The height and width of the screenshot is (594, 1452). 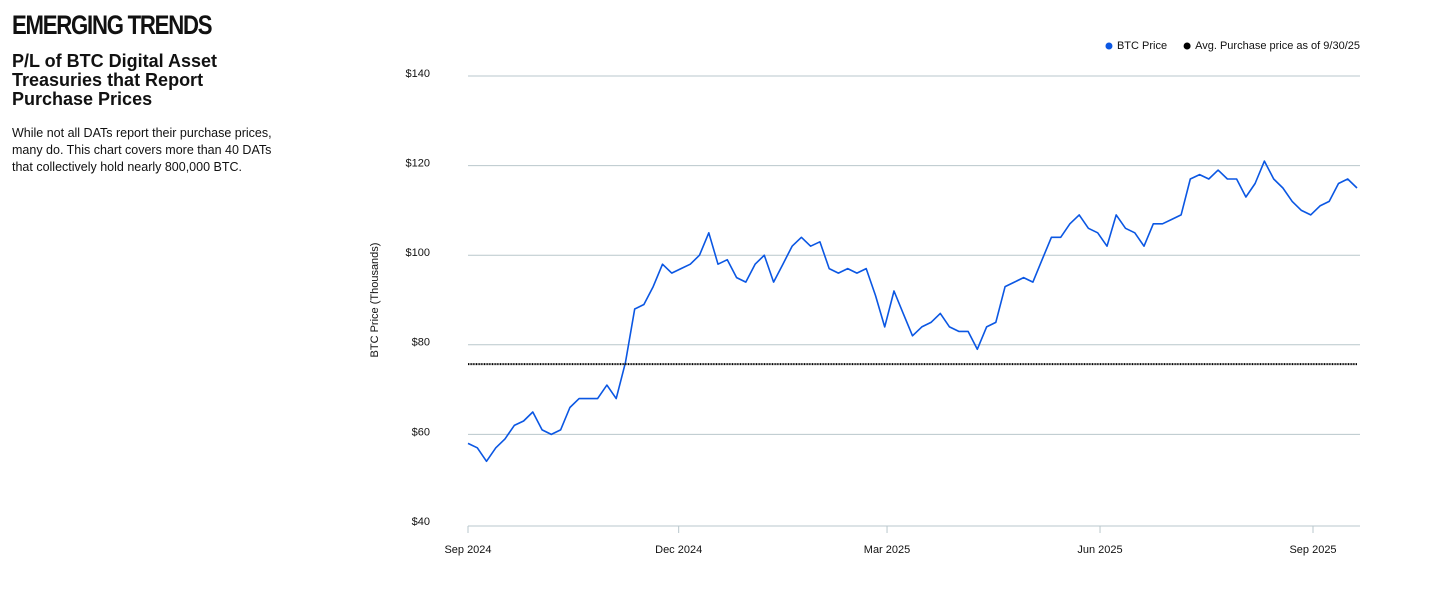 I want to click on y-tick-label: $100, so click(x=418, y=253).